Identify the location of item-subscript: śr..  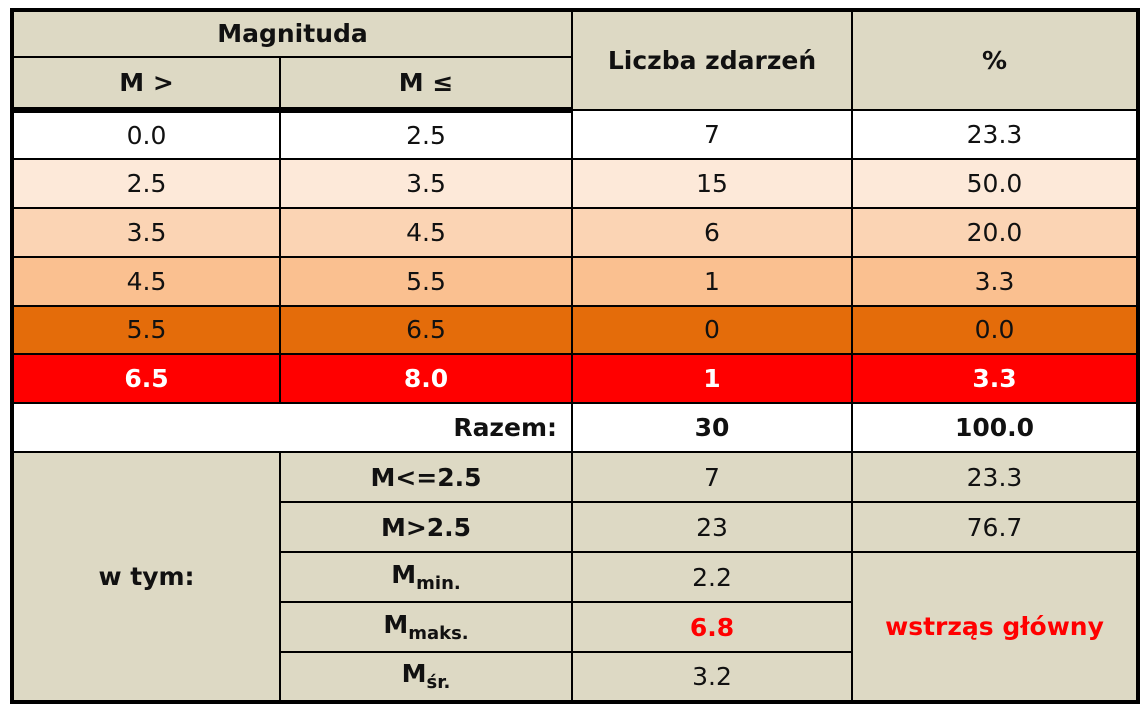
(438, 683).